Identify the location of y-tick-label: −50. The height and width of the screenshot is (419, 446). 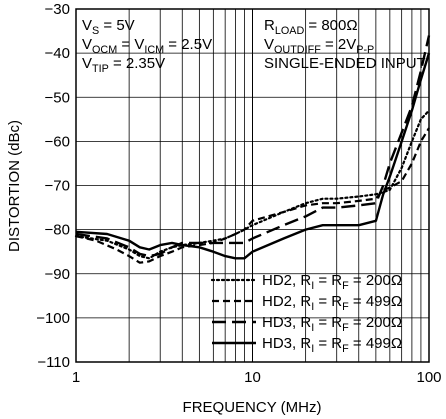
(57, 97).